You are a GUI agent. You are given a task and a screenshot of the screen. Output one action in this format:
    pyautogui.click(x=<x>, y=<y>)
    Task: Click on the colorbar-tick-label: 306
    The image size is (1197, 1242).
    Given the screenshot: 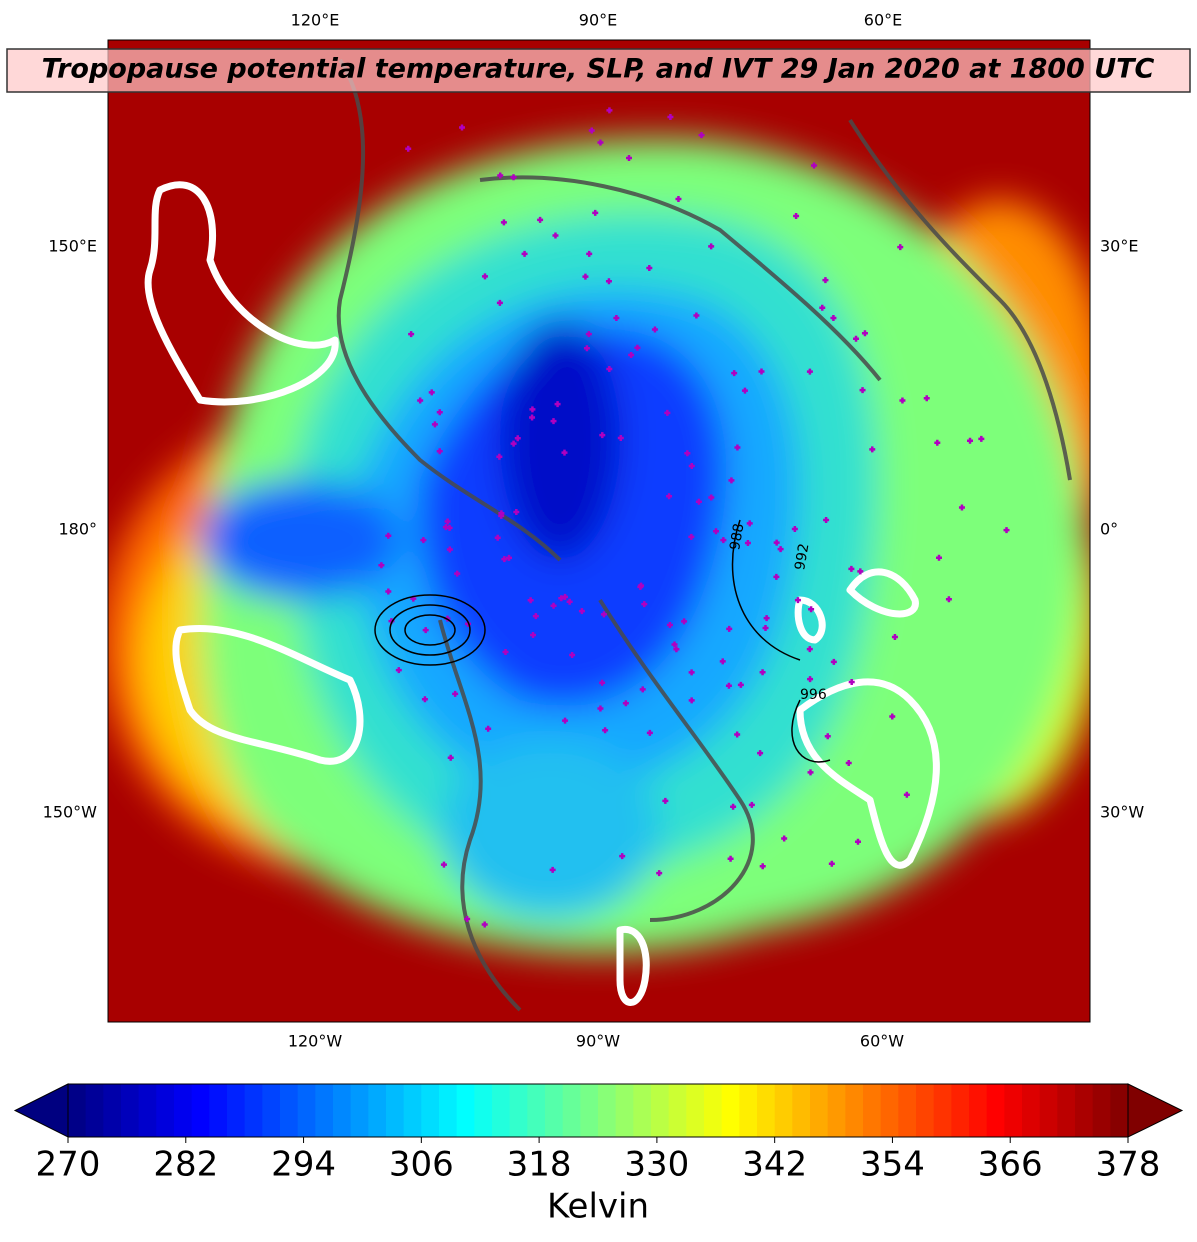 What is the action you would take?
    pyautogui.click(x=421, y=1165)
    